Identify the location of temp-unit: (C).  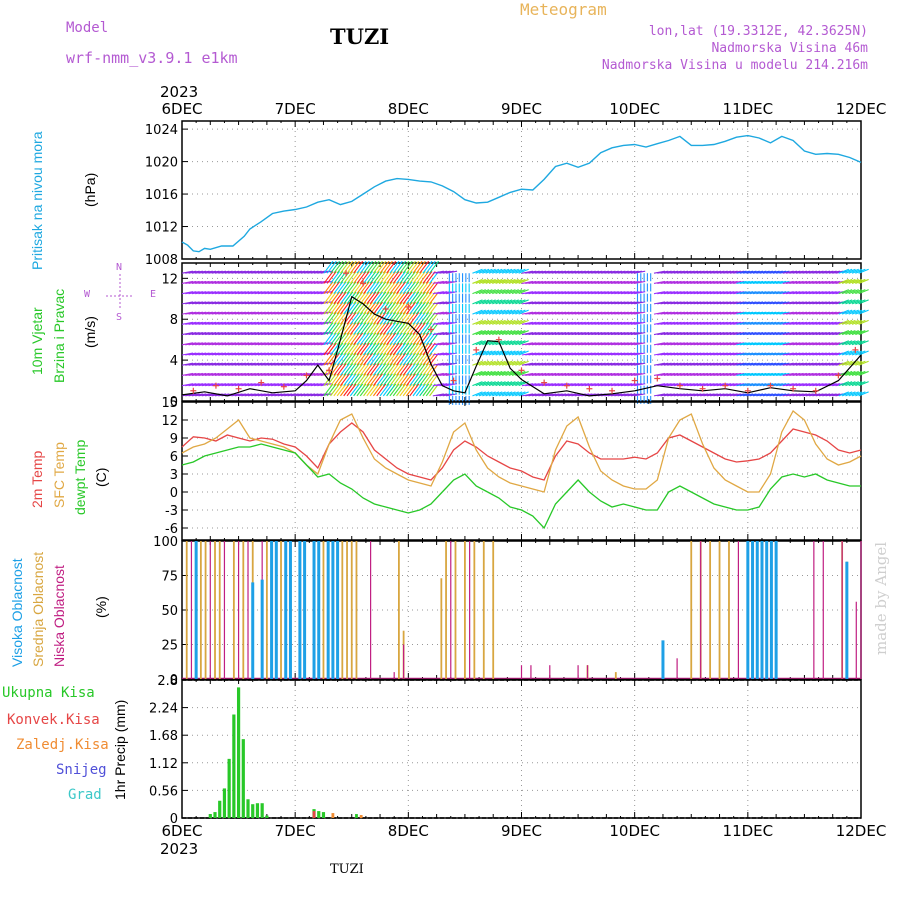
(101, 477).